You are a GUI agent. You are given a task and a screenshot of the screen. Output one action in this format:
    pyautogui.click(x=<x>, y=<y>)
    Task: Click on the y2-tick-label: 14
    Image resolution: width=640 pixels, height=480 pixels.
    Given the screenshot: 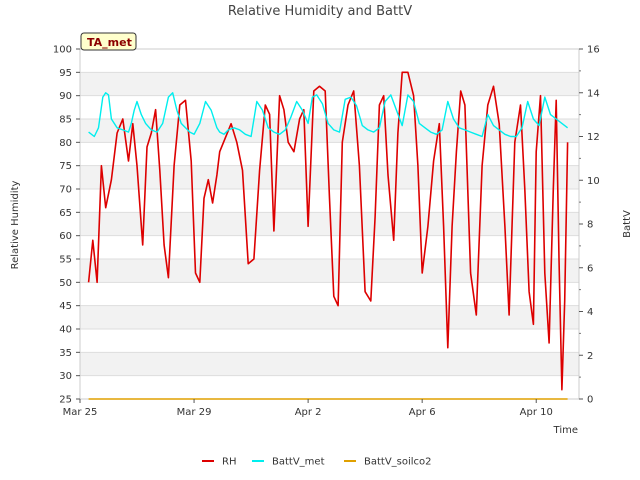 What is the action you would take?
    pyautogui.click(x=593, y=93)
    